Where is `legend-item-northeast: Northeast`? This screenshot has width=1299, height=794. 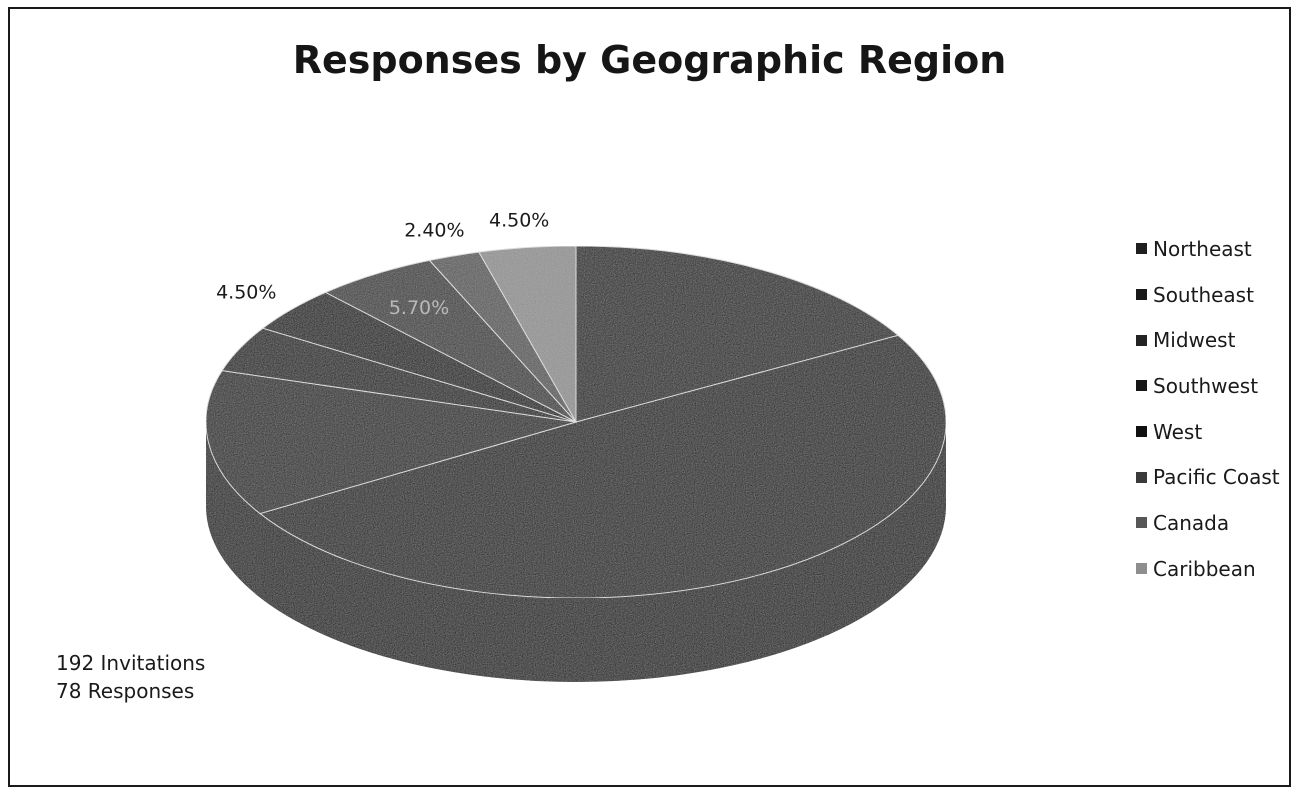 legend-item-northeast: Northeast is located at coordinates (1208, 249).